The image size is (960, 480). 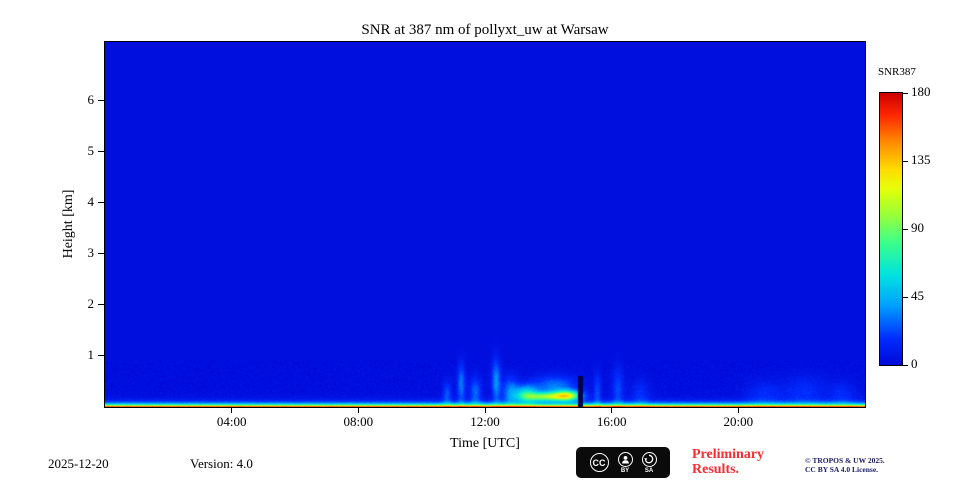 What do you see at coordinates (91, 150) in the screenshot?
I see `y-tick-label: 5` at bounding box center [91, 150].